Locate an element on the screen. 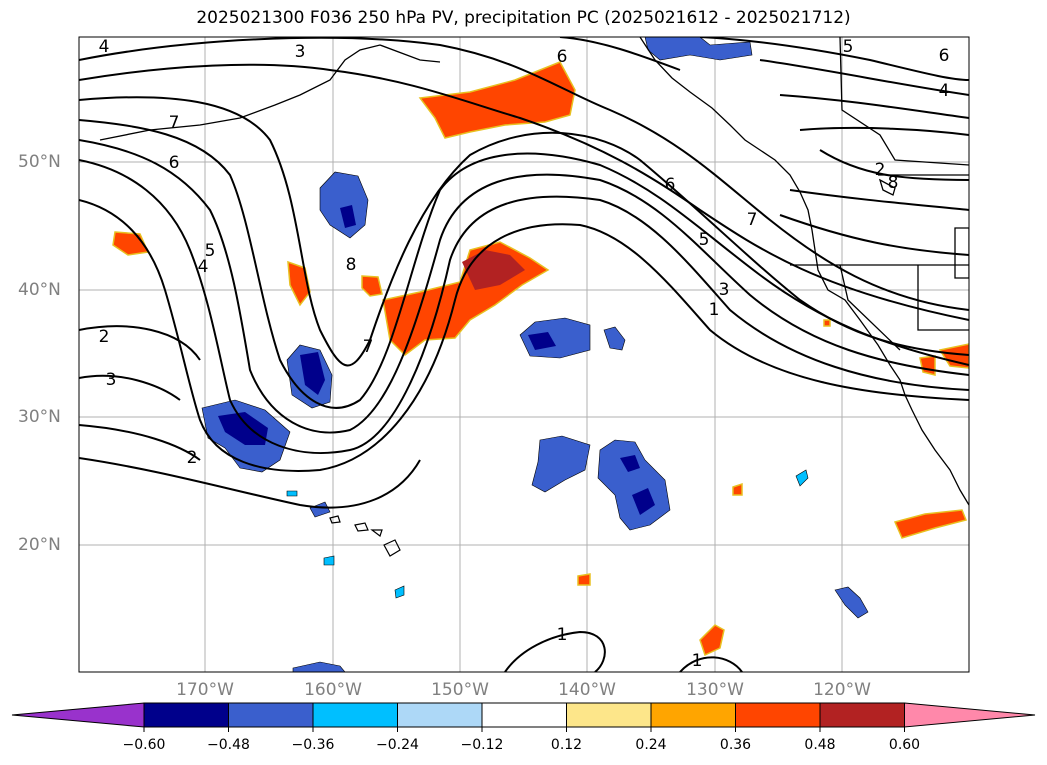 Image resolution: width=1047 pixels, height=765 pixels. lon-label-130w: 130°W is located at coordinates (715, 690).